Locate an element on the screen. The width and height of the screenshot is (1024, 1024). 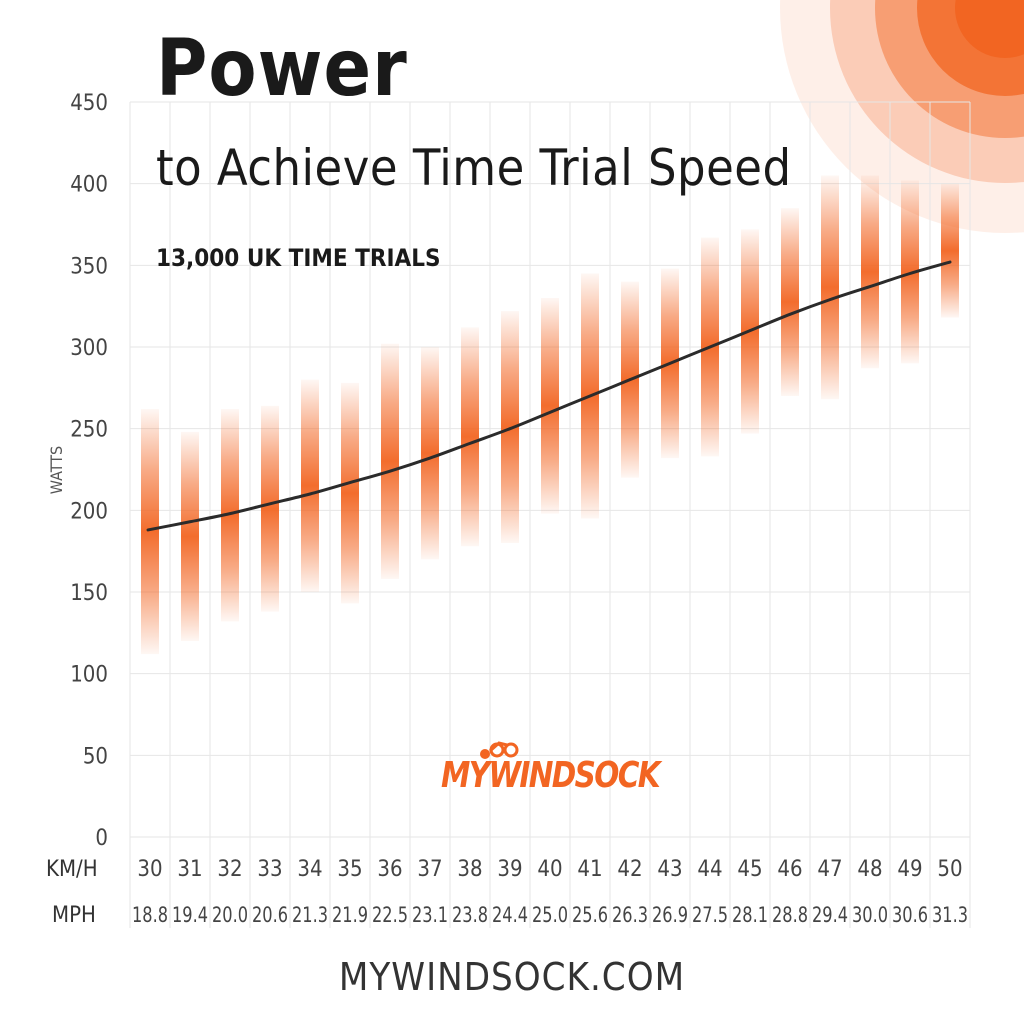
y-tick-label: 150 is located at coordinates (89, 593).